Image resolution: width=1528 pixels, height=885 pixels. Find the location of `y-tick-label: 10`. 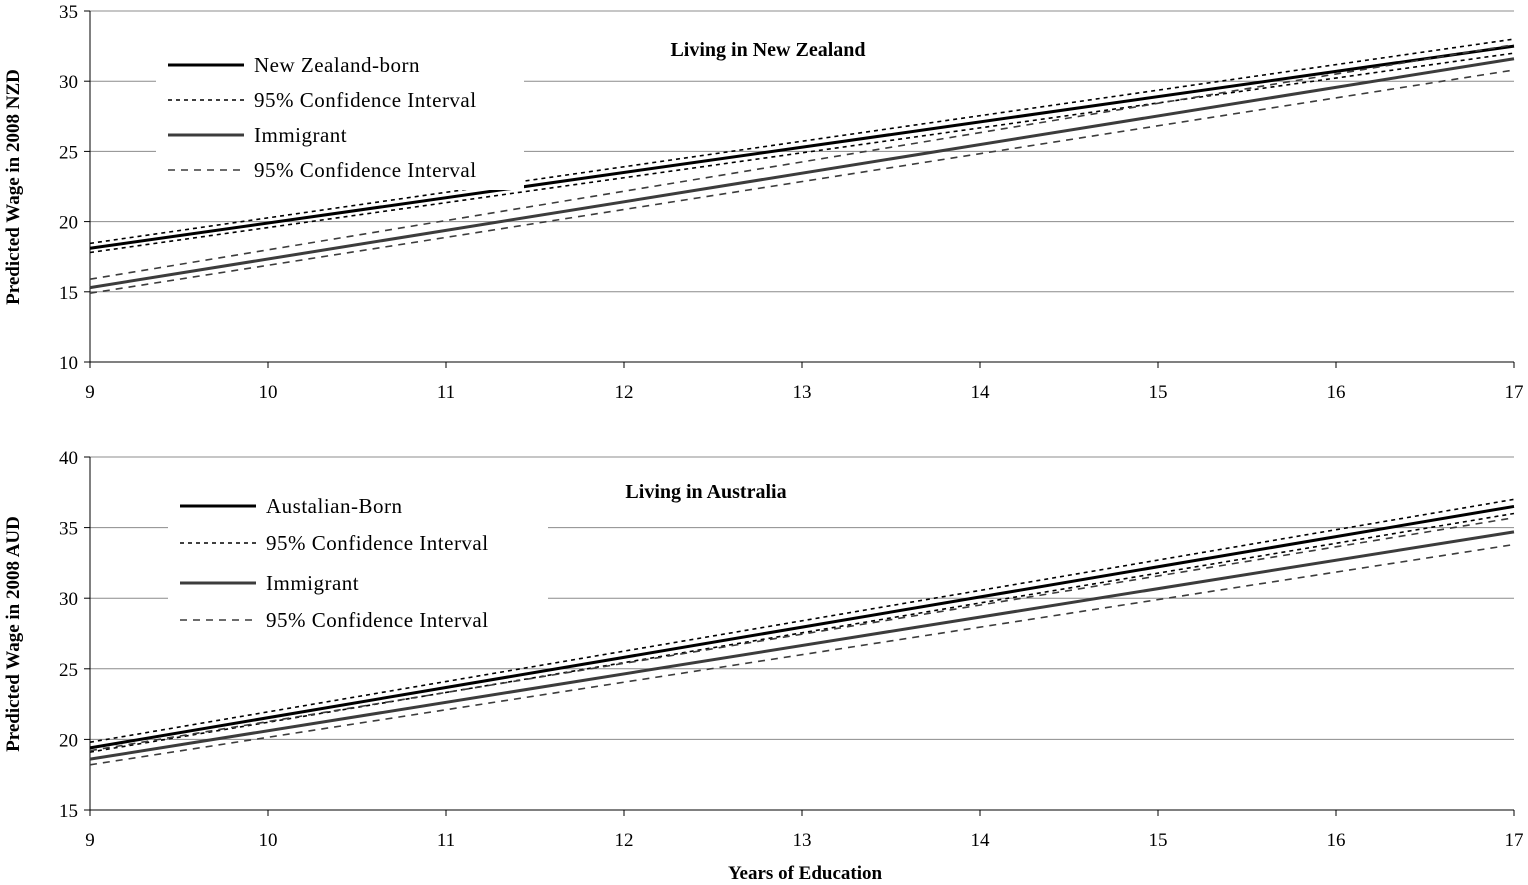

y-tick-label: 10 is located at coordinates (68, 363).